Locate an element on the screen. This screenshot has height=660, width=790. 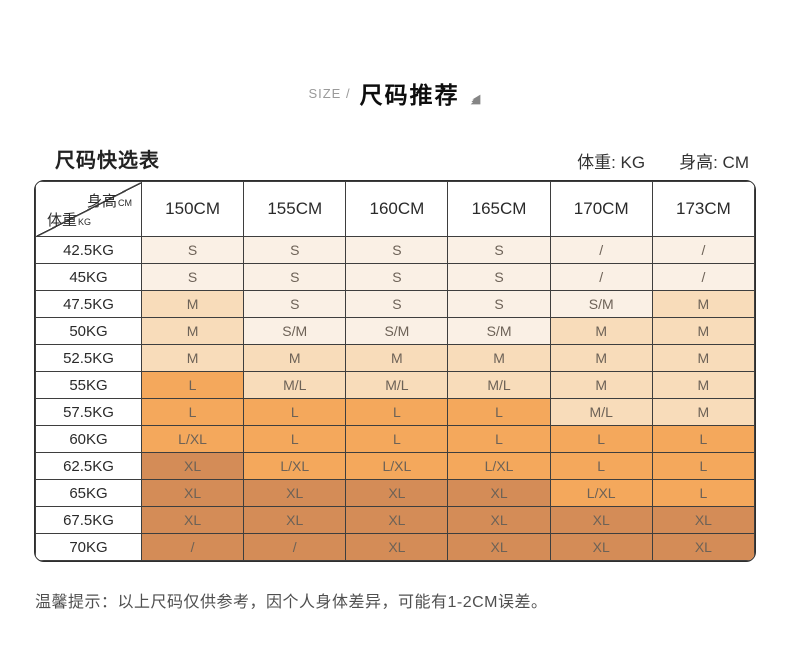
weight-label: 47.5KG is located at coordinates (88, 304).